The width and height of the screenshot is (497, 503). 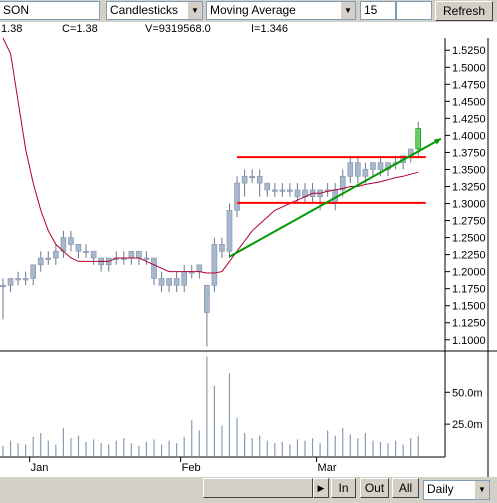 I want to click on scroll-right-icon: ▶, so click(x=321, y=488).